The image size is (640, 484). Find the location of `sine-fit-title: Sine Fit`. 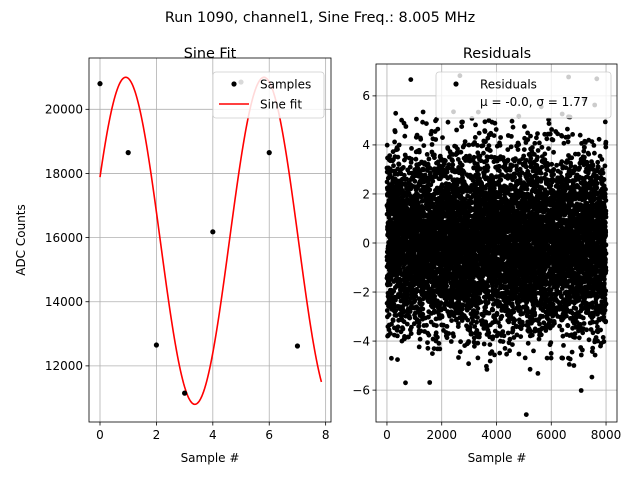

sine-fit-title: Sine Fit is located at coordinates (210, 54).